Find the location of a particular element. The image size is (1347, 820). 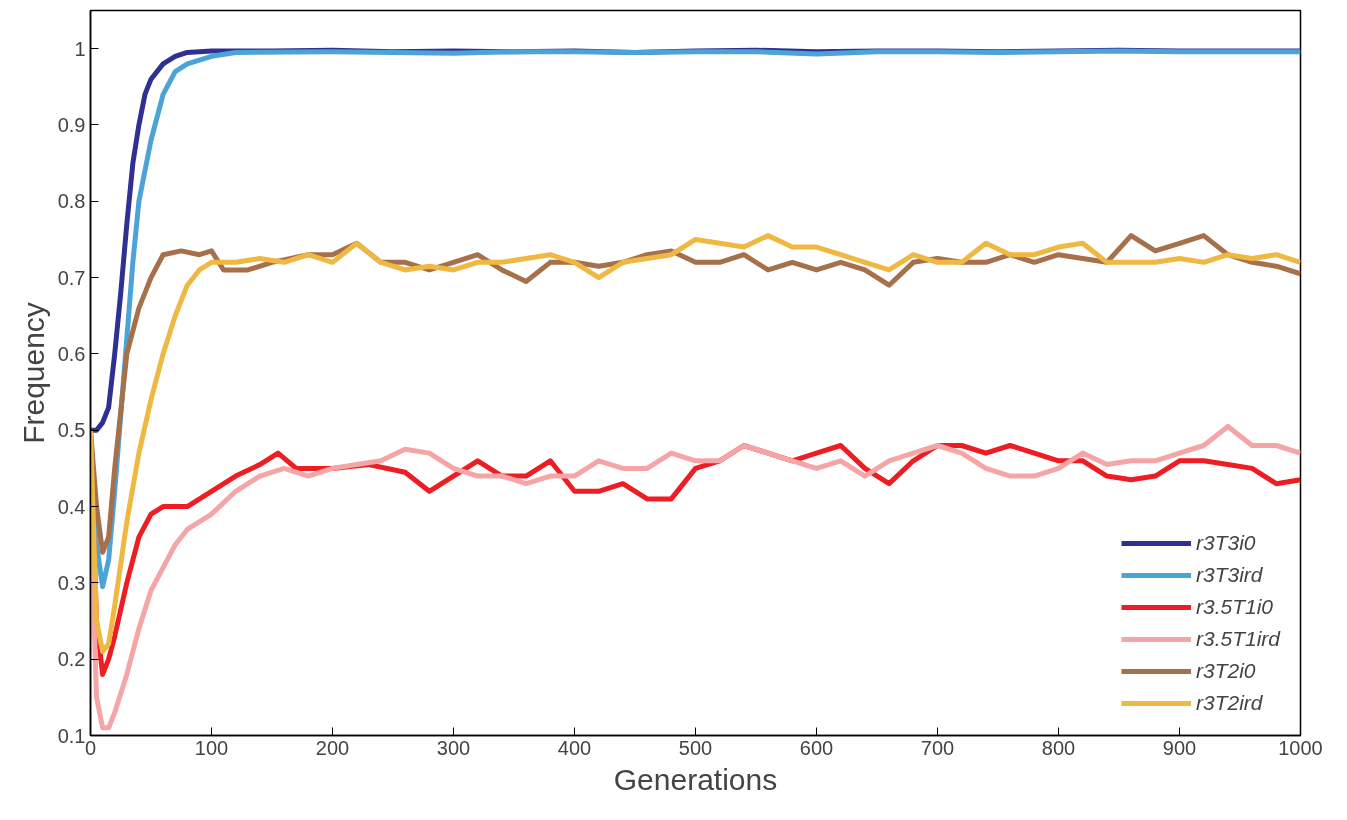

x-tick-label: 400 is located at coordinates (574, 747).